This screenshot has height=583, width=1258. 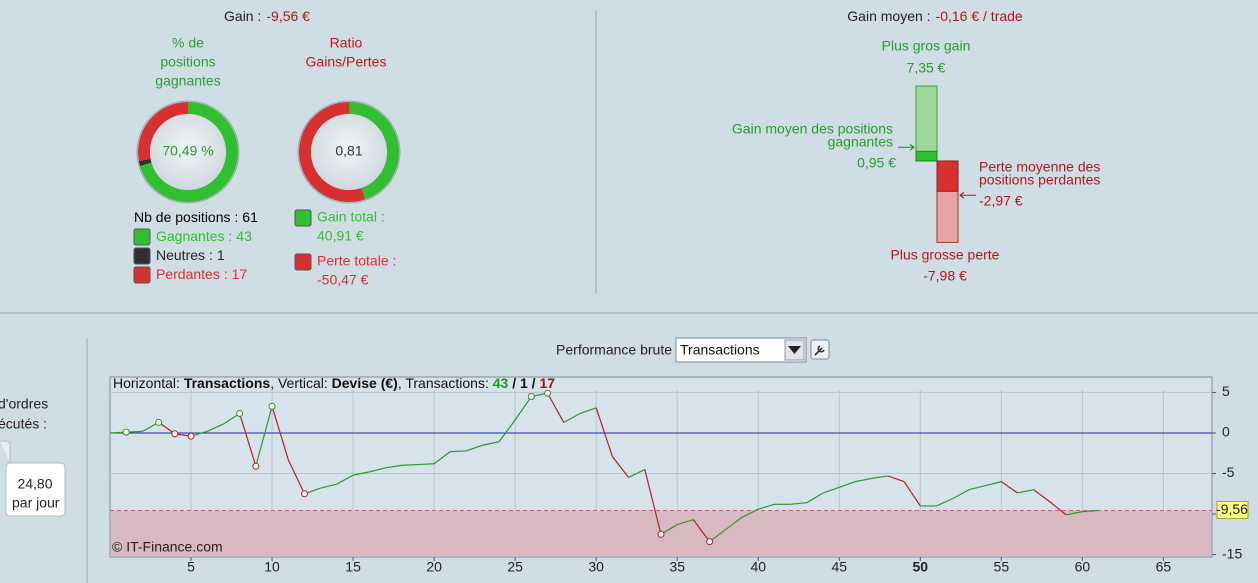 I want to click on legend-value: 40,91 €, so click(x=340, y=236).